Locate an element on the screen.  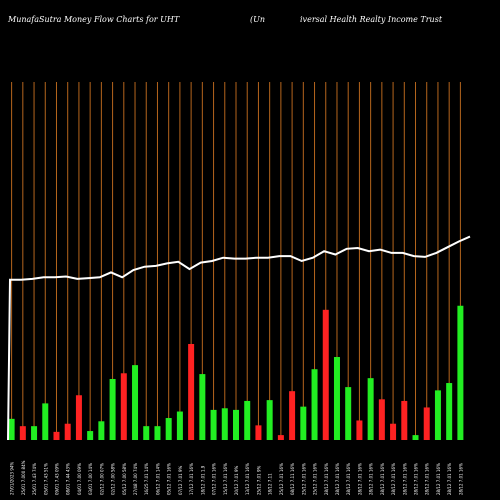
x-tick-label: 13/12 7.01 16% is located at coordinates (247, 479).